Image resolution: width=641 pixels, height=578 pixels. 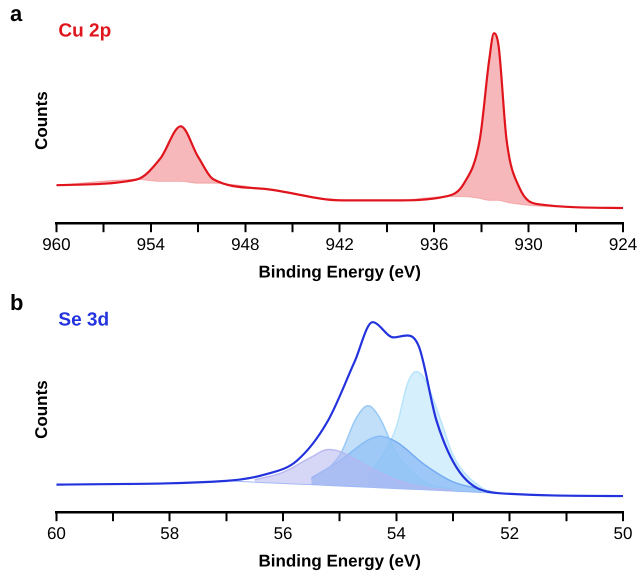 What do you see at coordinates (623, 244) in the screenshot?
I see `x-tick-label: 924` at bounding box center [623, 244].